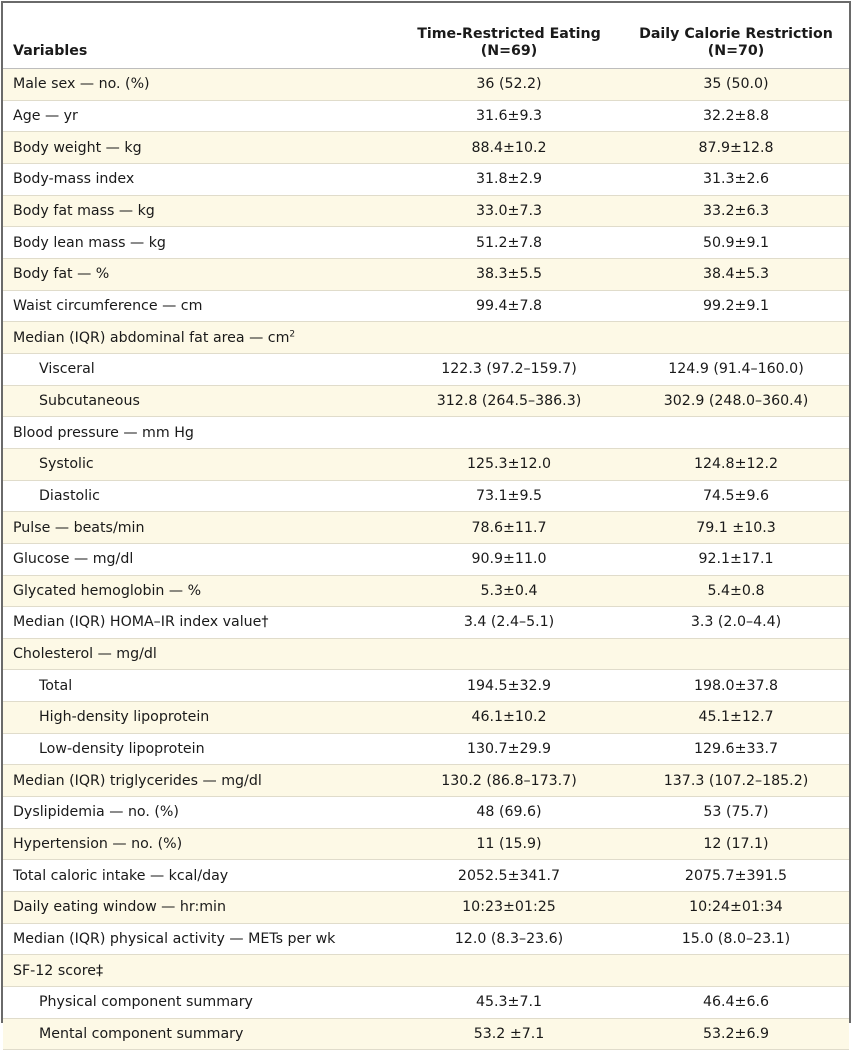  What do you see at coordinates (81, 84) in the screenshot?
I see `row-label-text: Male sex — no. (%)` at bounding box center [81, 84].